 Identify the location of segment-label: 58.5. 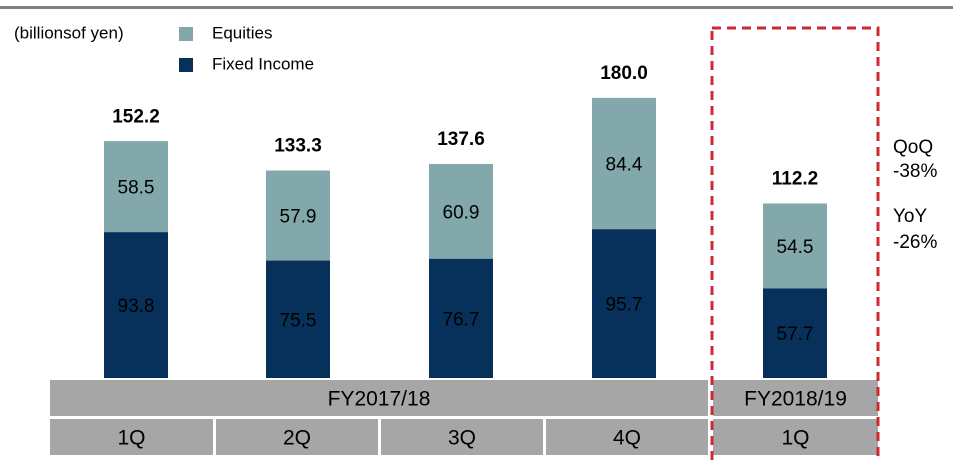
(136, 188).